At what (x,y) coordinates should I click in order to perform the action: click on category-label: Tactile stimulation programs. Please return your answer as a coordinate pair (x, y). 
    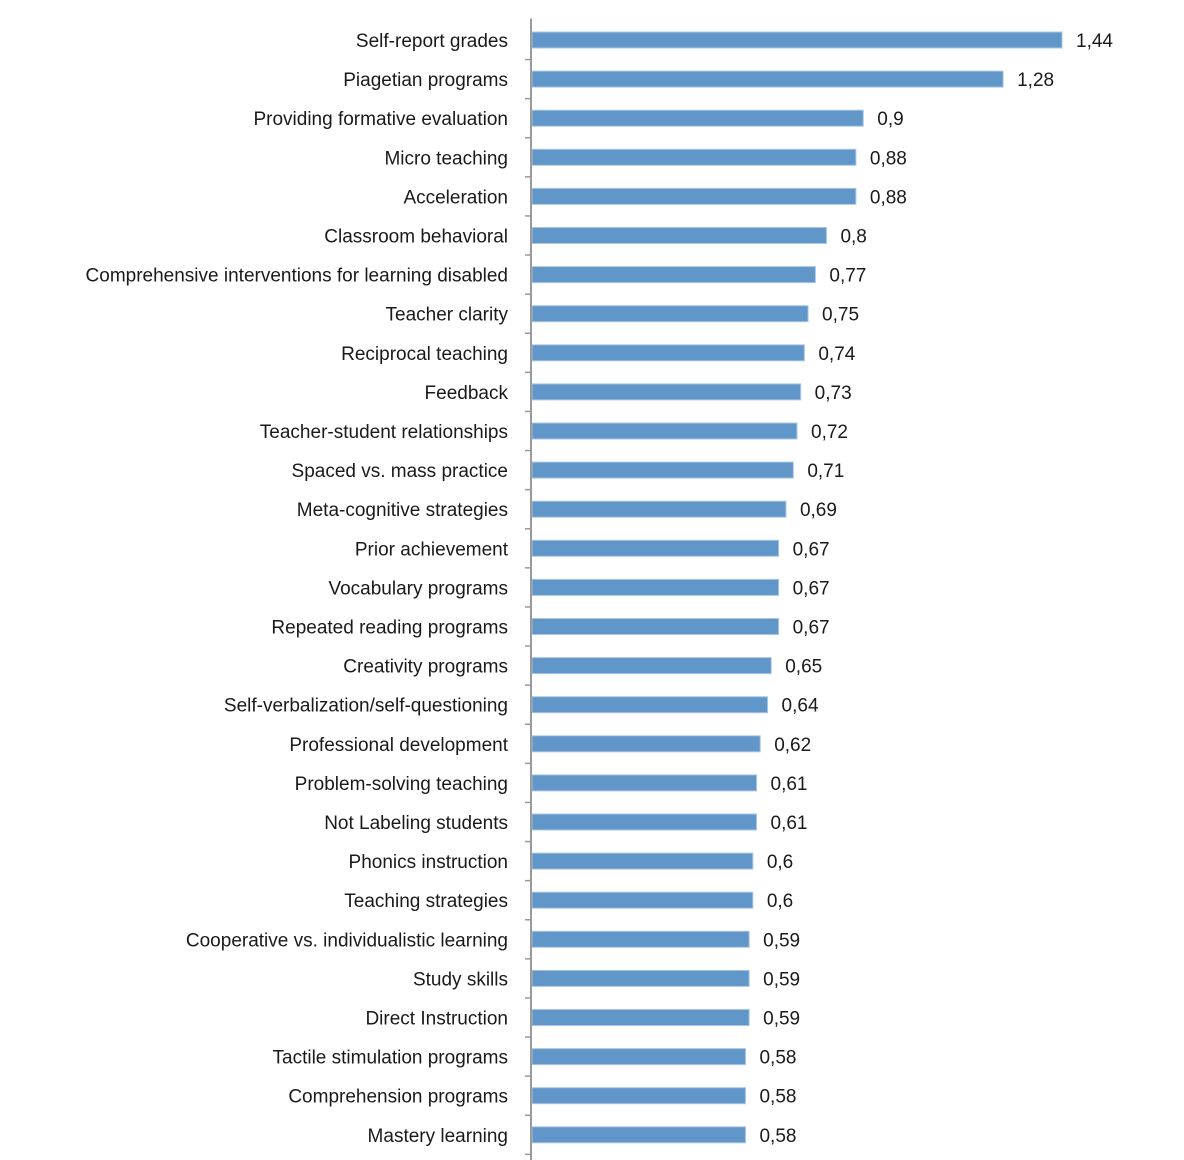
    Looking at the image, I should click on (390, 1058).